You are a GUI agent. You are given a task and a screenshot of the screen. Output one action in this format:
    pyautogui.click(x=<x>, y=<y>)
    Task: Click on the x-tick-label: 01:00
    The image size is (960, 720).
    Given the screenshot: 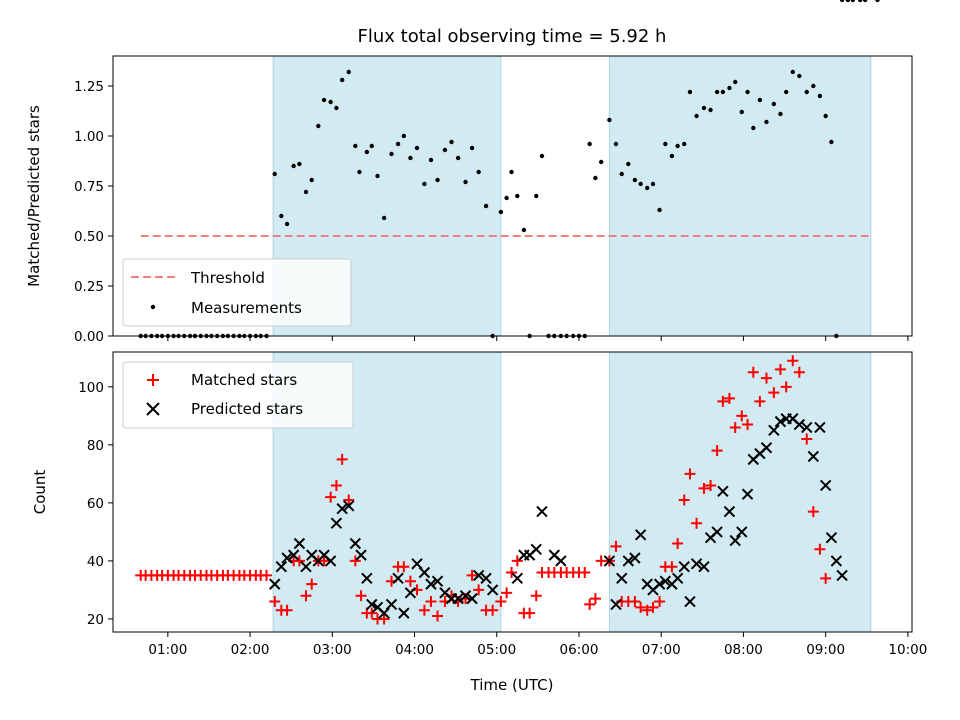 What is the action you would take?
    pyautogui.click(x=167, y=650)
    